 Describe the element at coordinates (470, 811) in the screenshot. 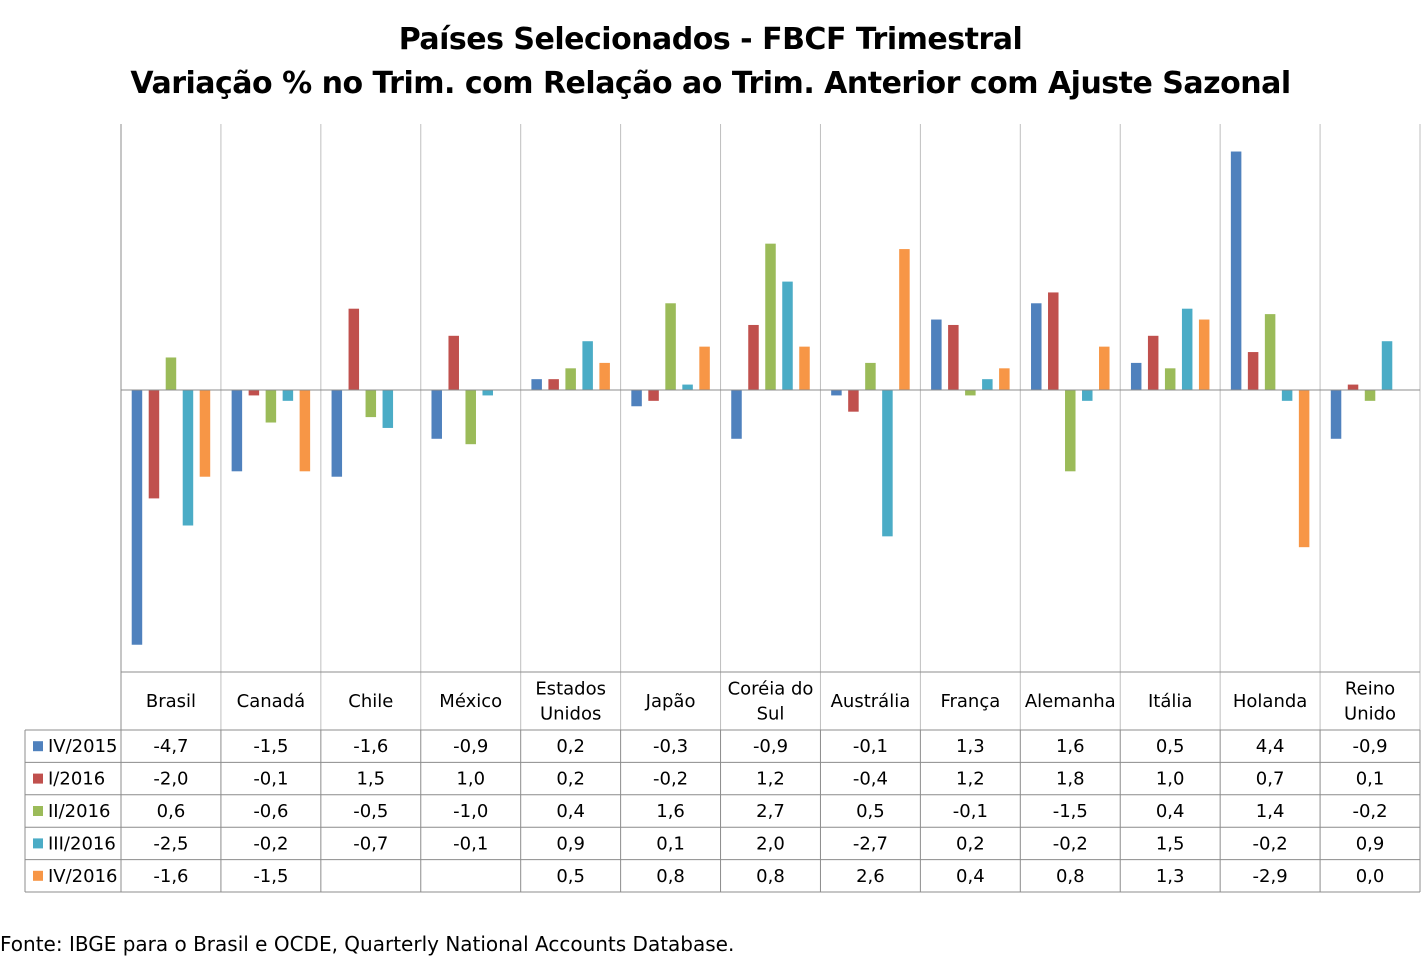

I see `data-label: -1,0` at that location.